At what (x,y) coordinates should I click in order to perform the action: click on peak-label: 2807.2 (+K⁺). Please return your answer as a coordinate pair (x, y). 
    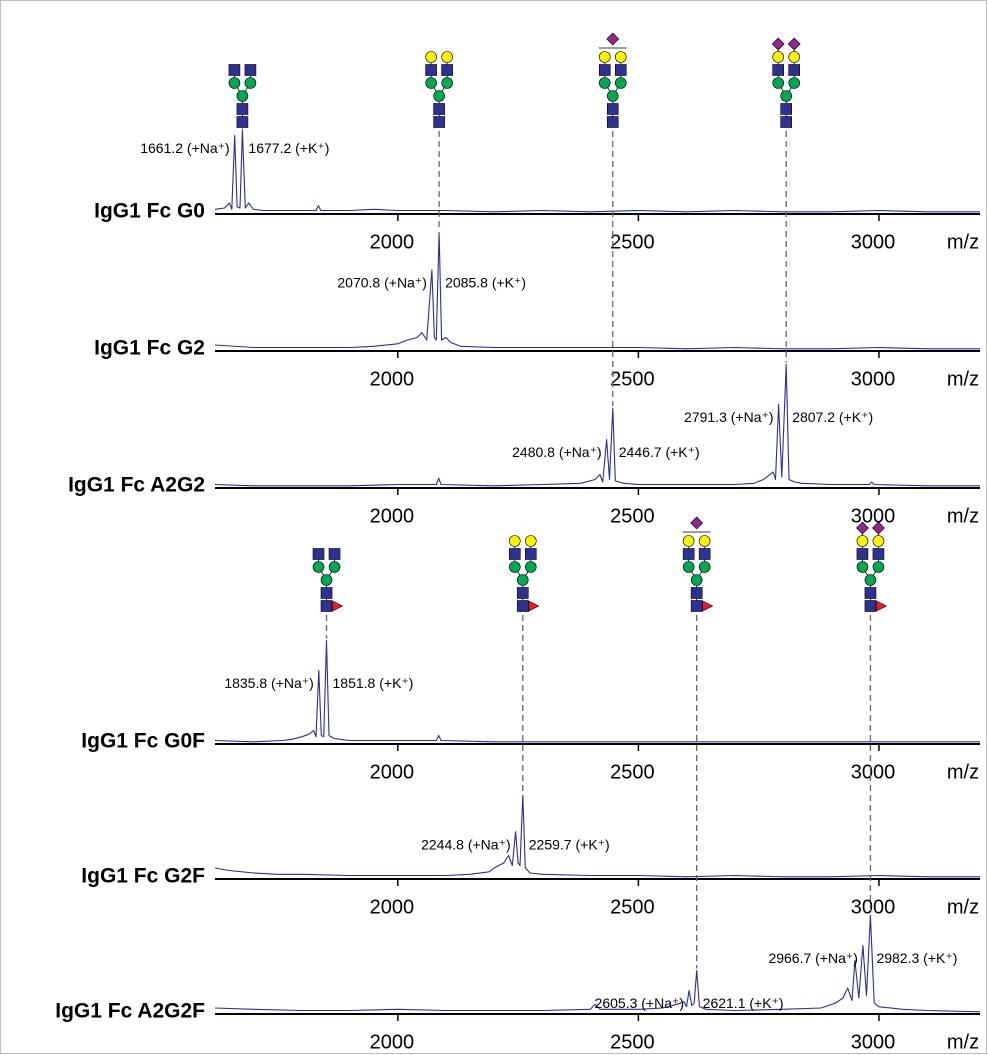
    Looking at the image, I should click on (832, 417).